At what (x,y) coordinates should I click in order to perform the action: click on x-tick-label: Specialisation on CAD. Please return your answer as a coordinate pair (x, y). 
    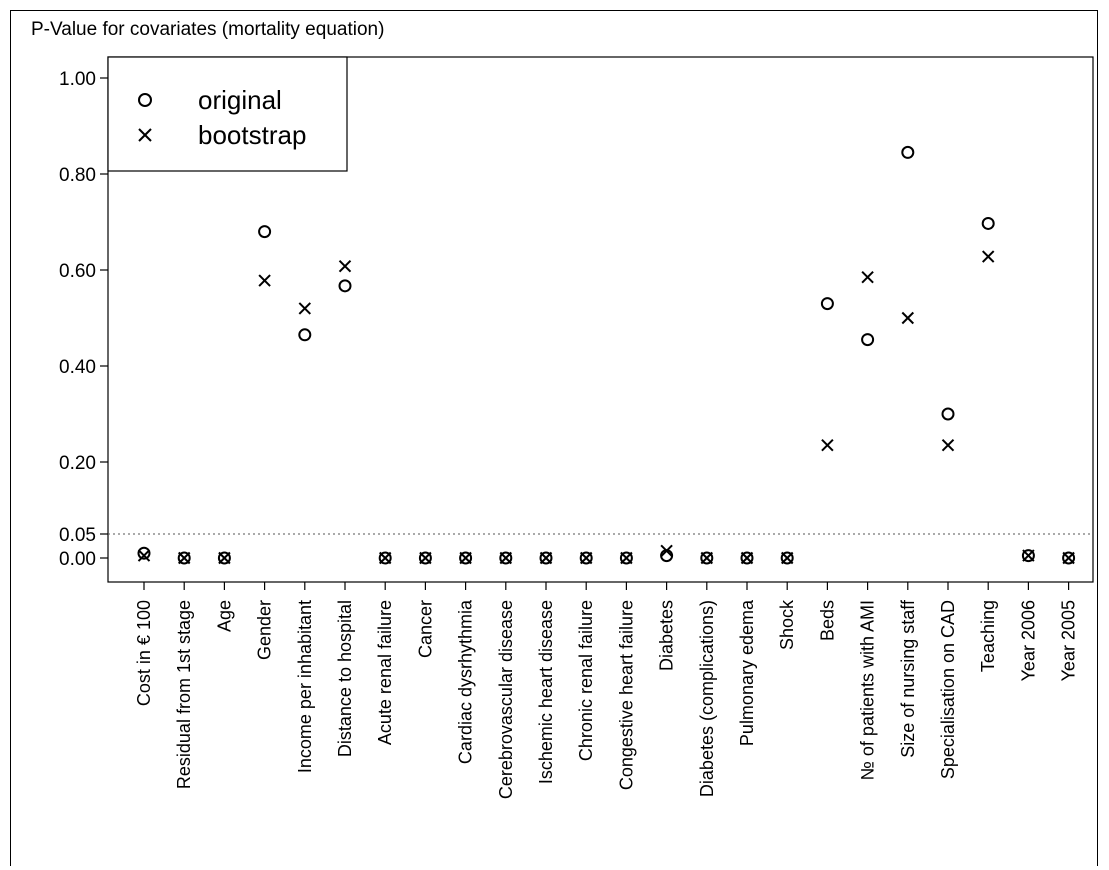
    Looking at the image, I should click on (948, 689).